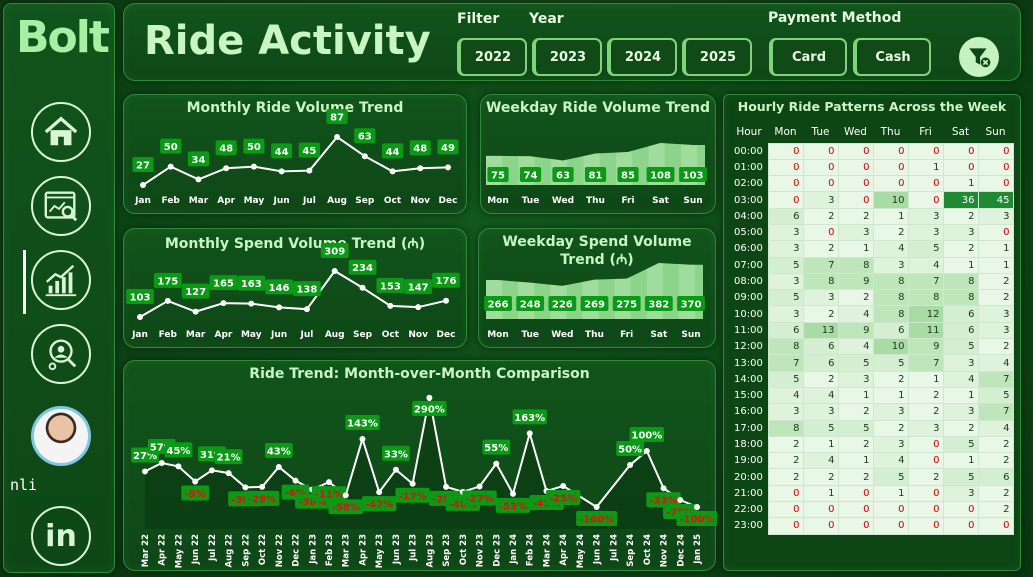 This screenshot has height=577, width=1033. I want to click on trend-nav-button, so click(61, 280).